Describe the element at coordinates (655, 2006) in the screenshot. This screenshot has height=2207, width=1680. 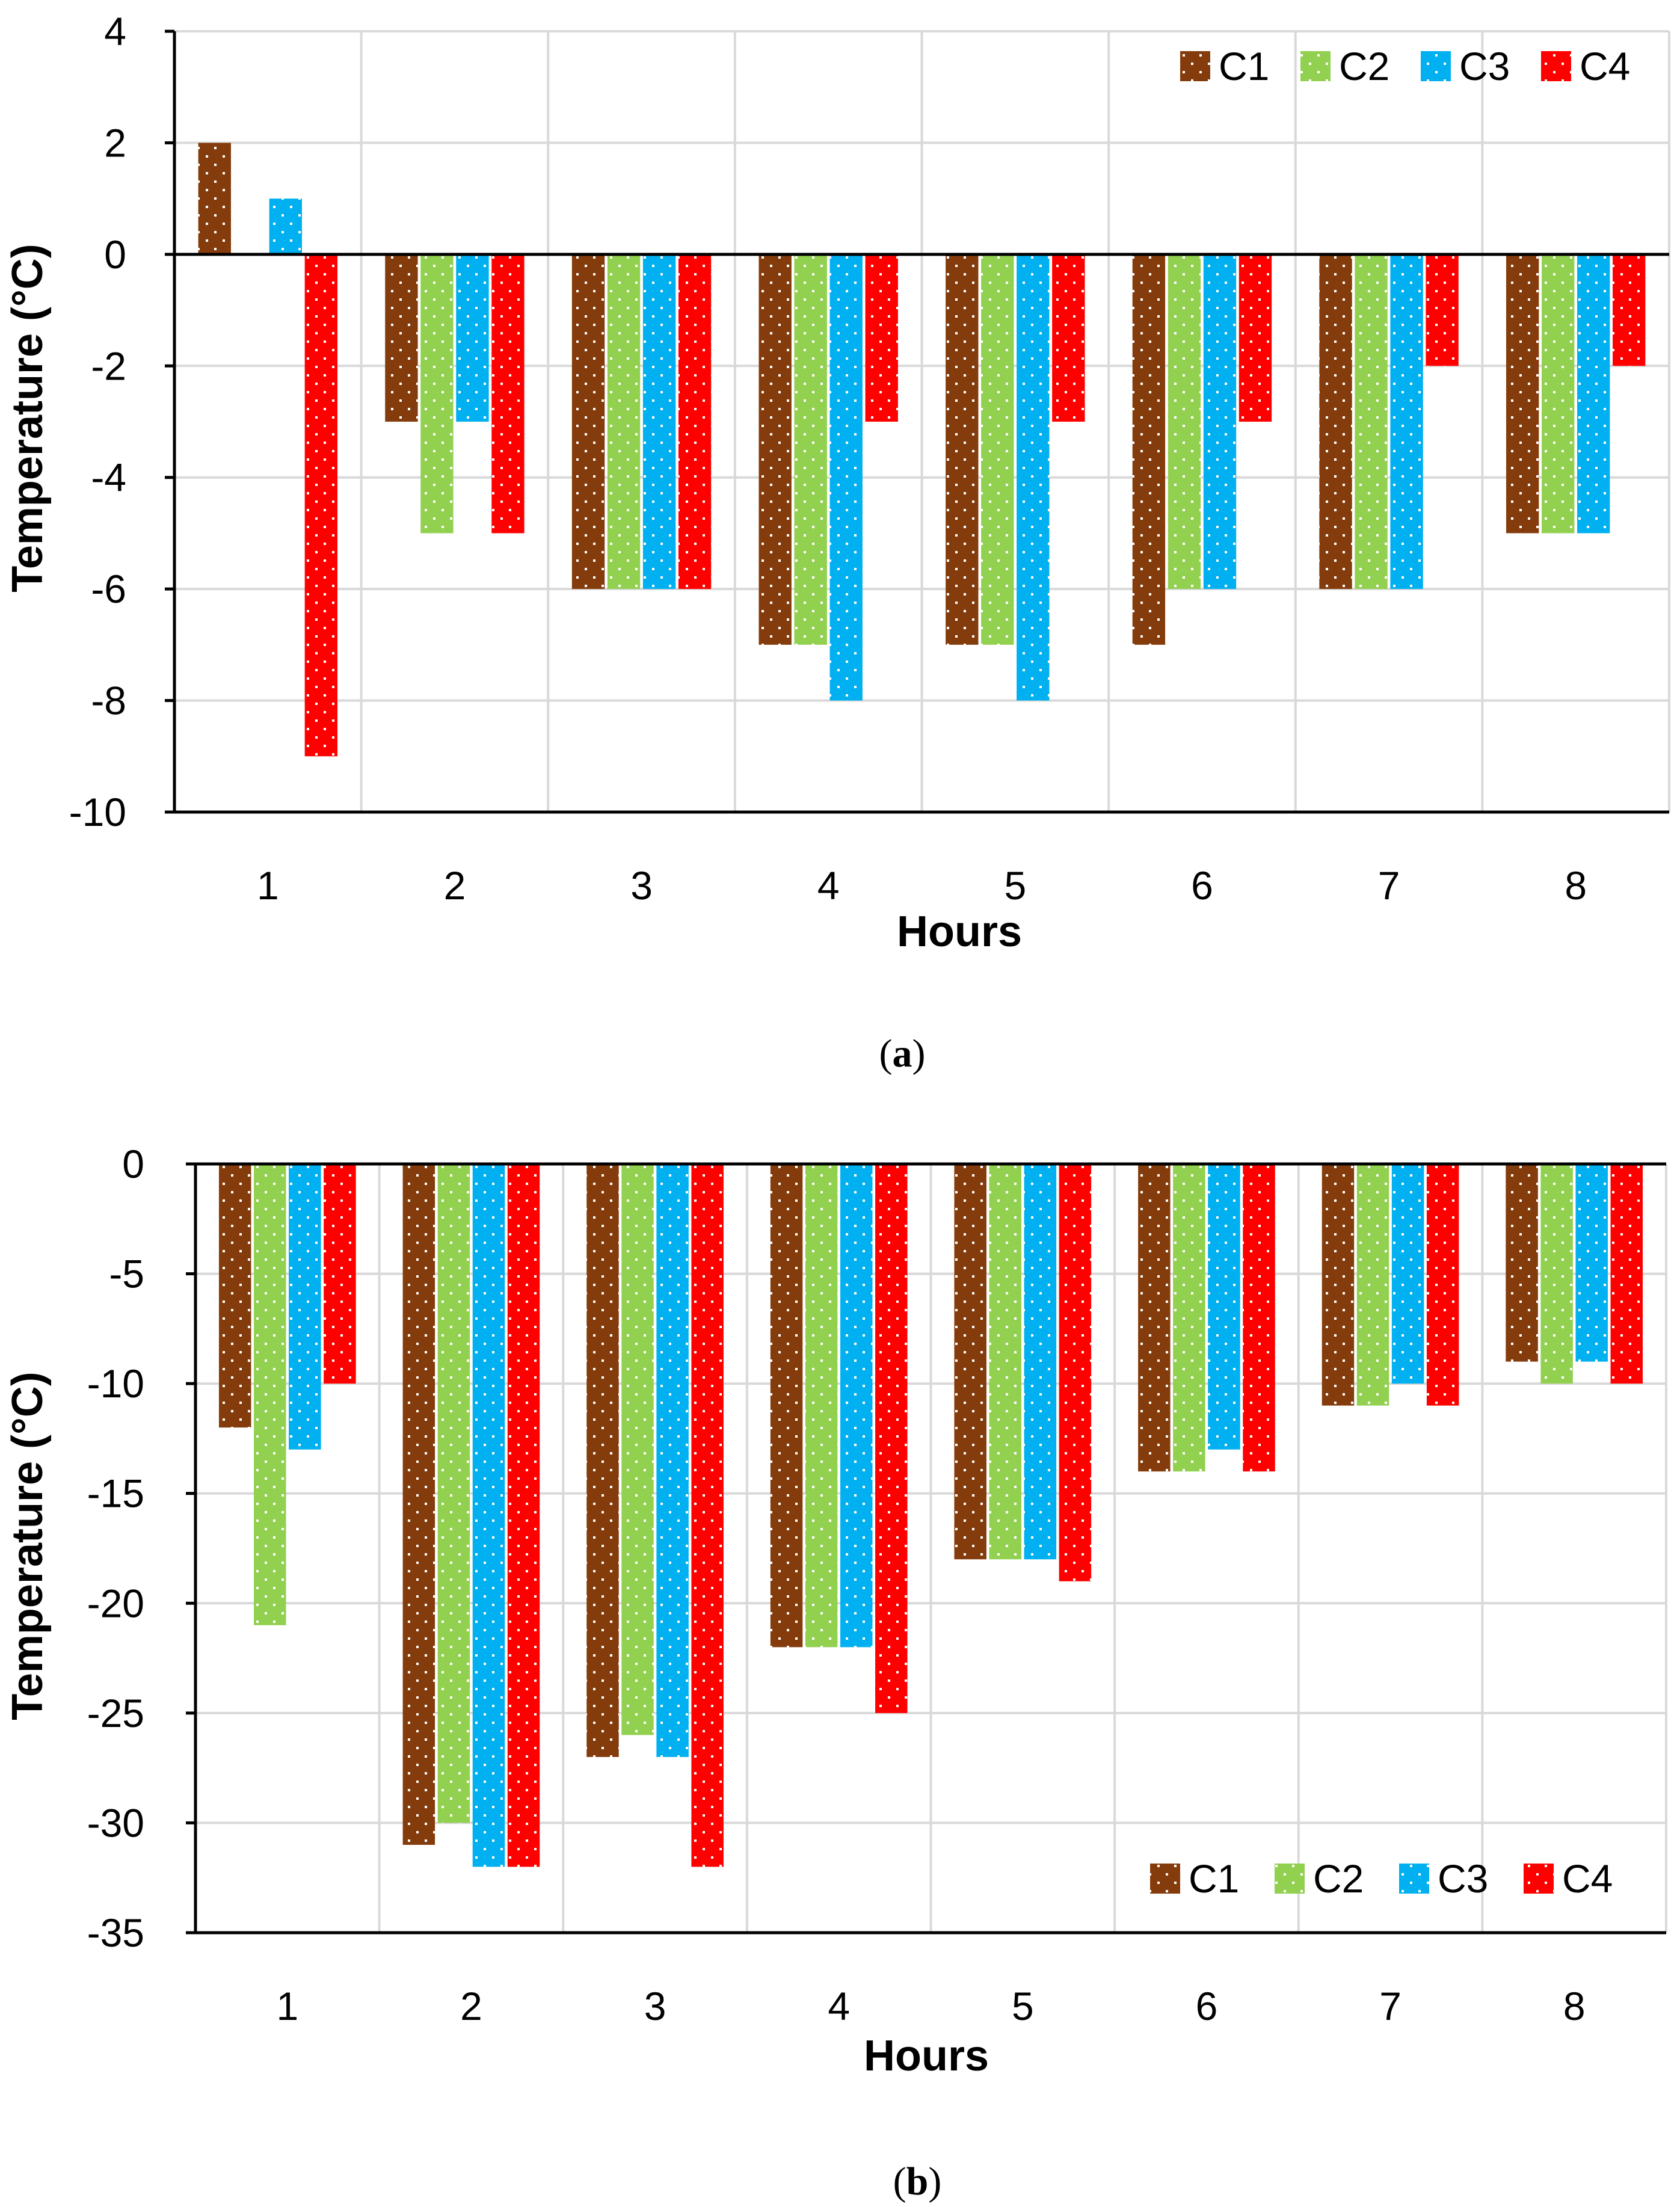
I see `x-tick-label: 3` at that location.